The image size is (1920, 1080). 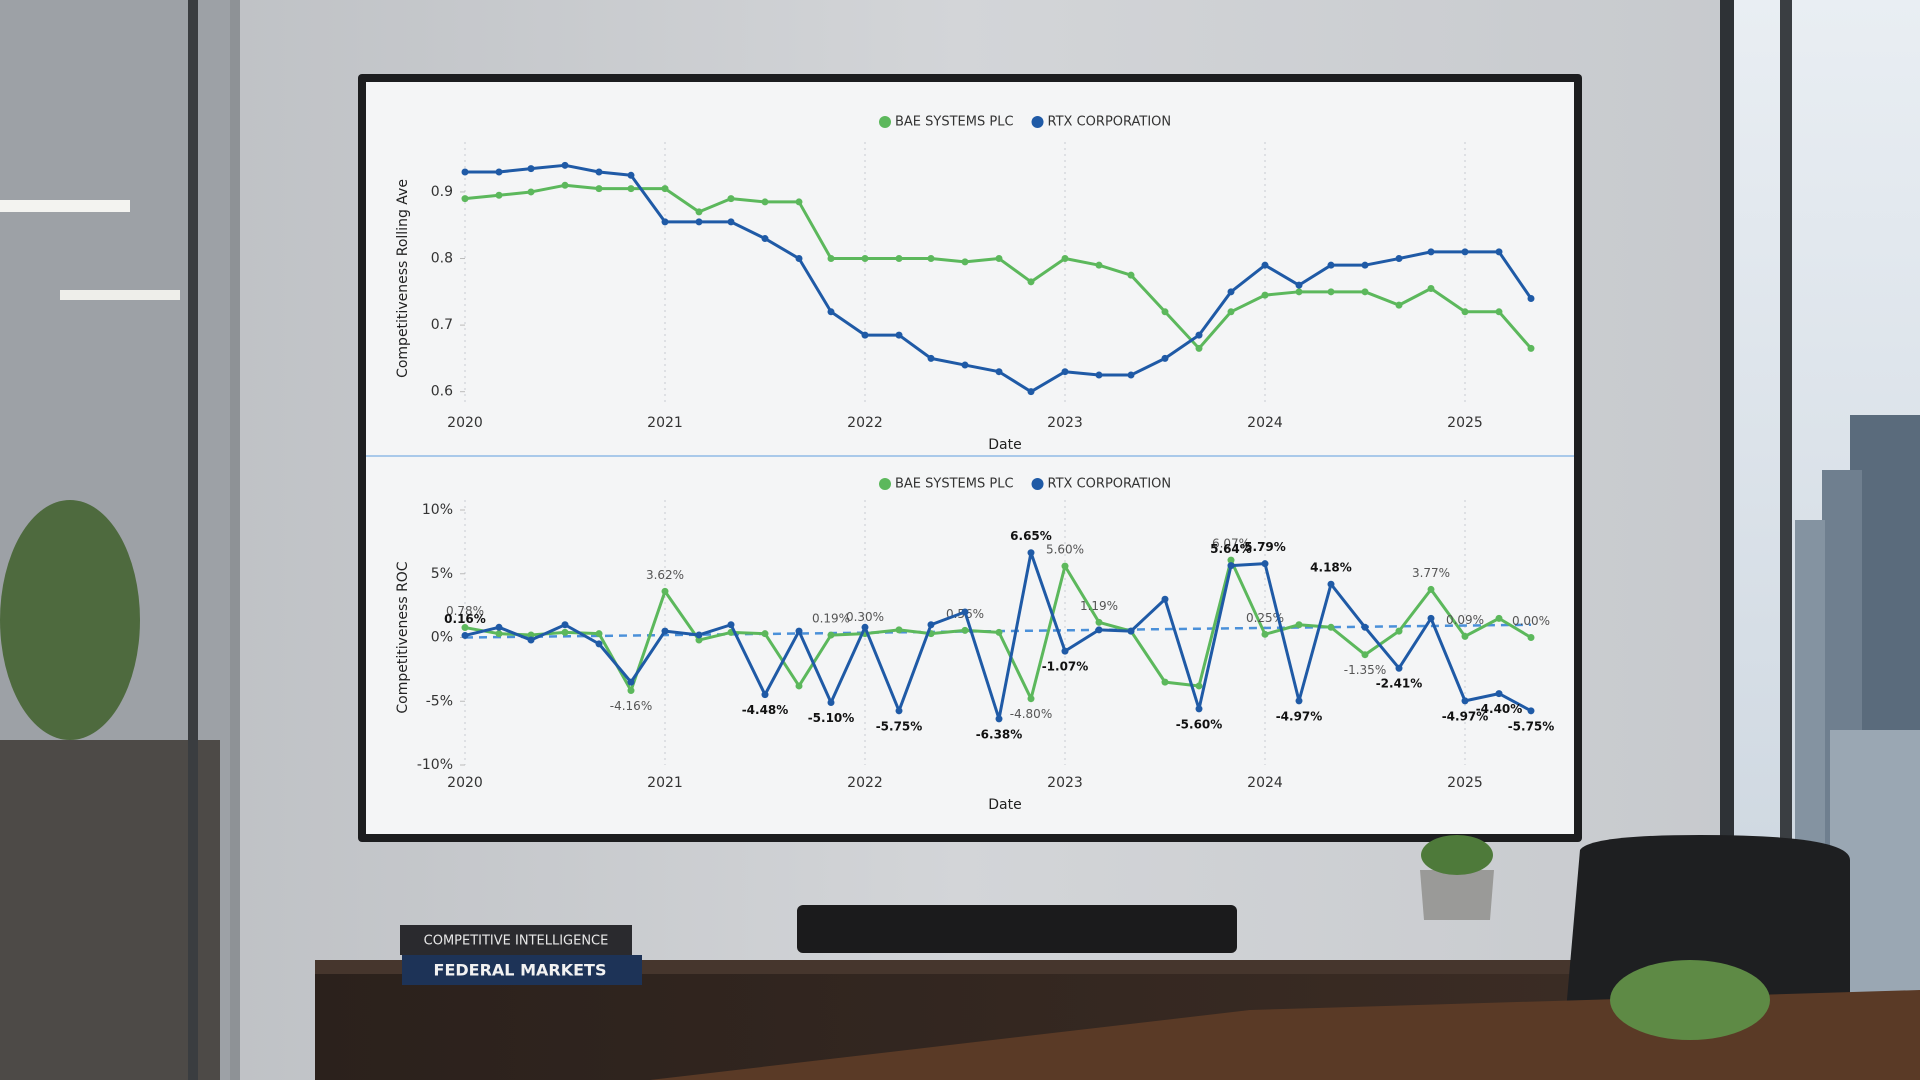 What do you see at coordinates (1465, 716) in the screenshot?
I see `data-label: -4.97%` at bounding box center [1465, 716].